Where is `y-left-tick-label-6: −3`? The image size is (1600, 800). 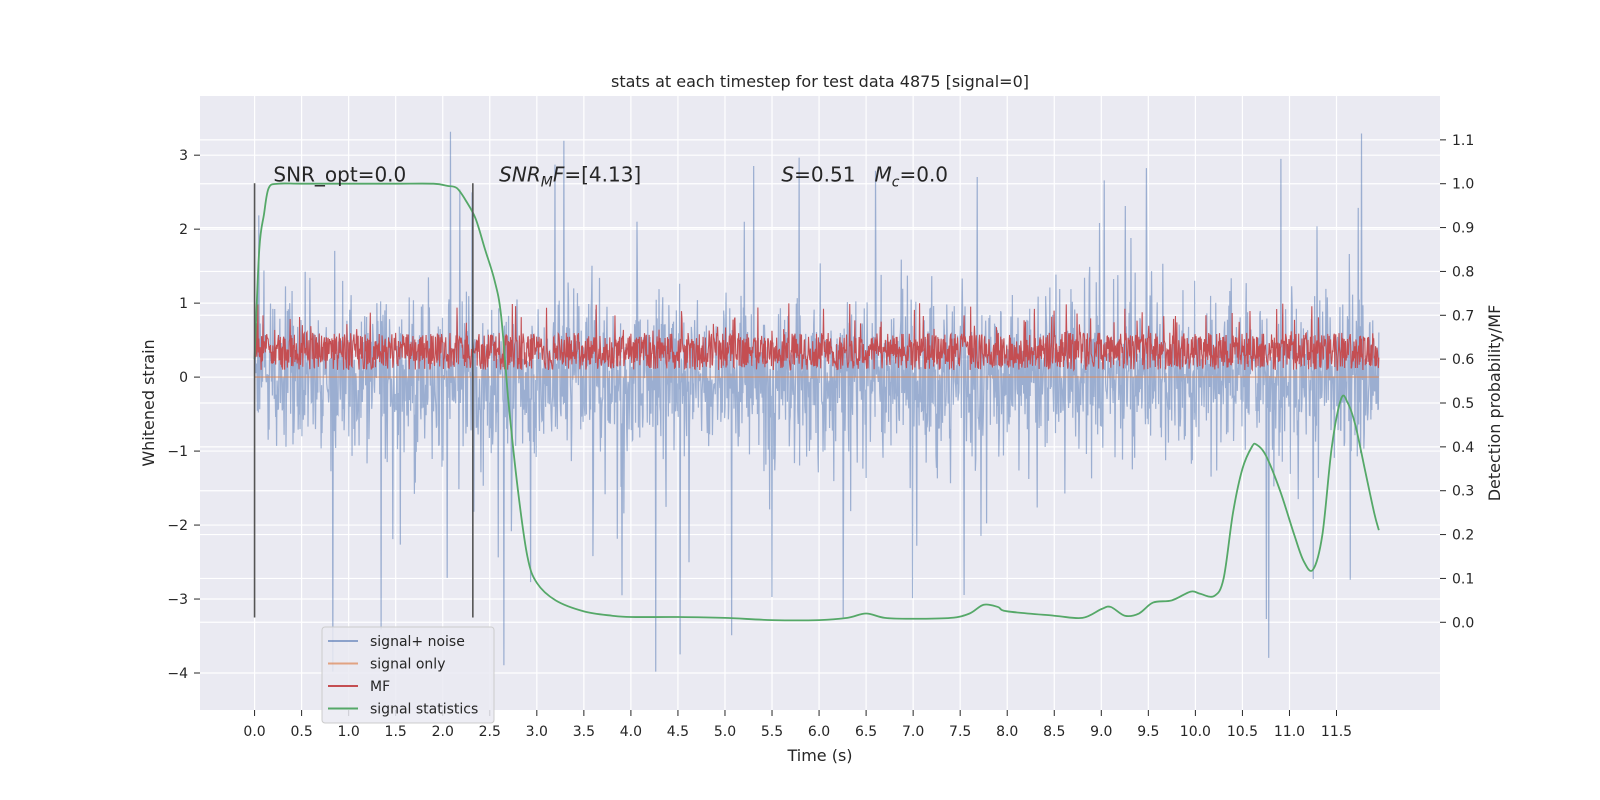 y-left-tick-label-6: −3 is located at coordinates (177, 600).